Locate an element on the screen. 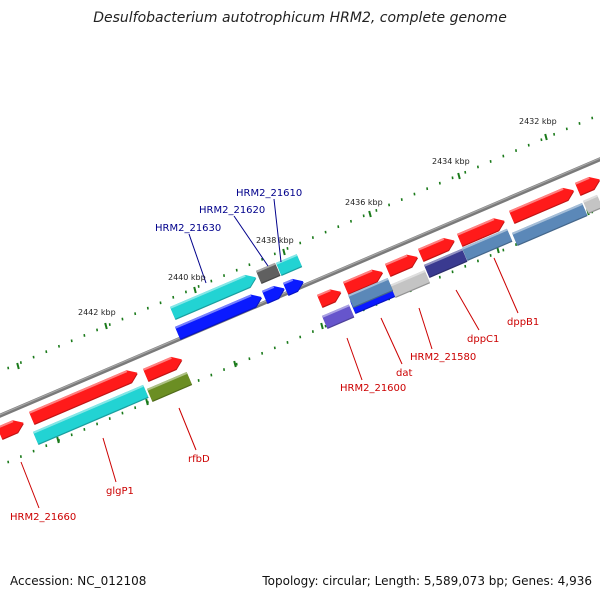 The width and height of the screenshot is (600, 600). gene-label-hrm2-21610: HRM2_21610 is located at coordinates (269, 193).